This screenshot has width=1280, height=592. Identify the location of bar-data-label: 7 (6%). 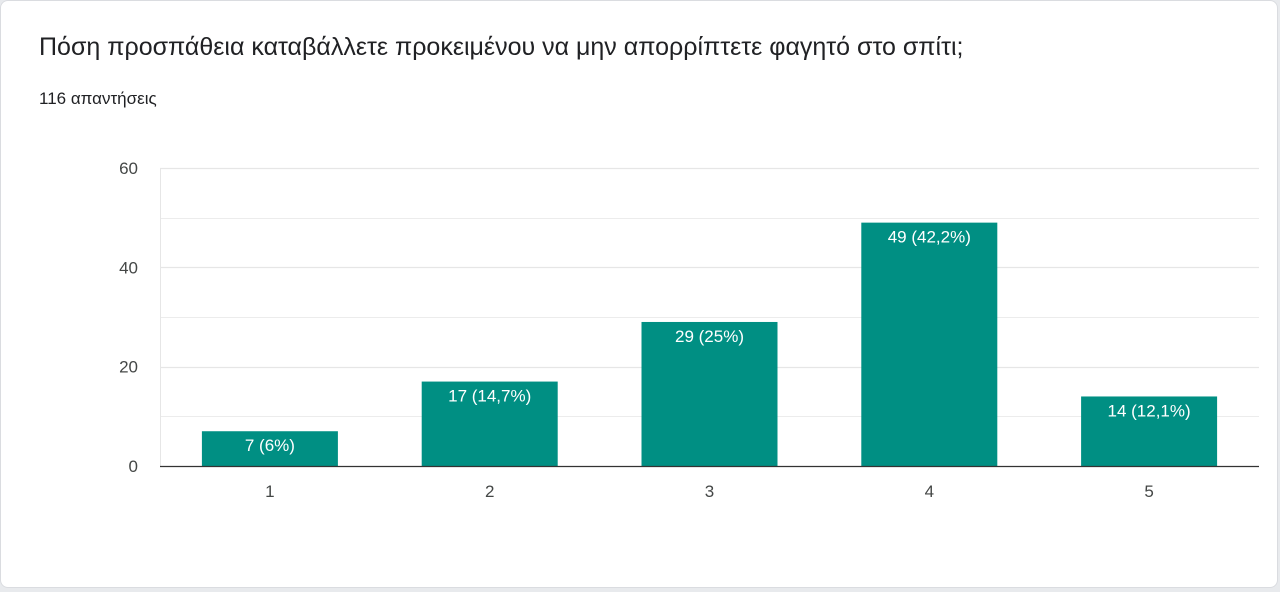
(270, 445).